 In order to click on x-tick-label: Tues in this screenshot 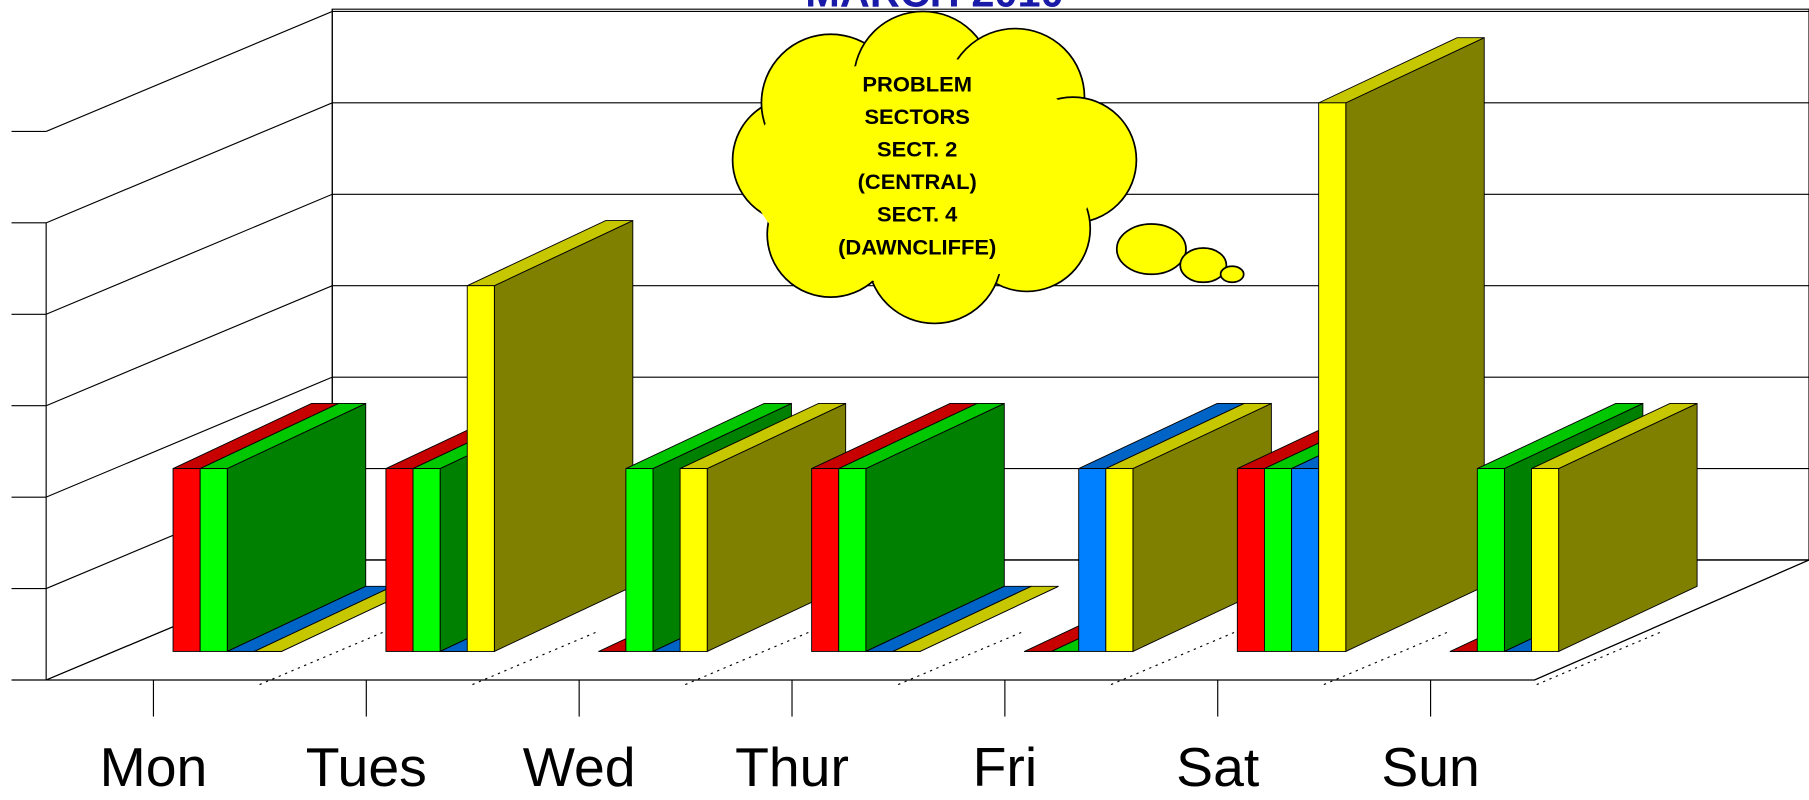, I will do `click(366, 767)`.